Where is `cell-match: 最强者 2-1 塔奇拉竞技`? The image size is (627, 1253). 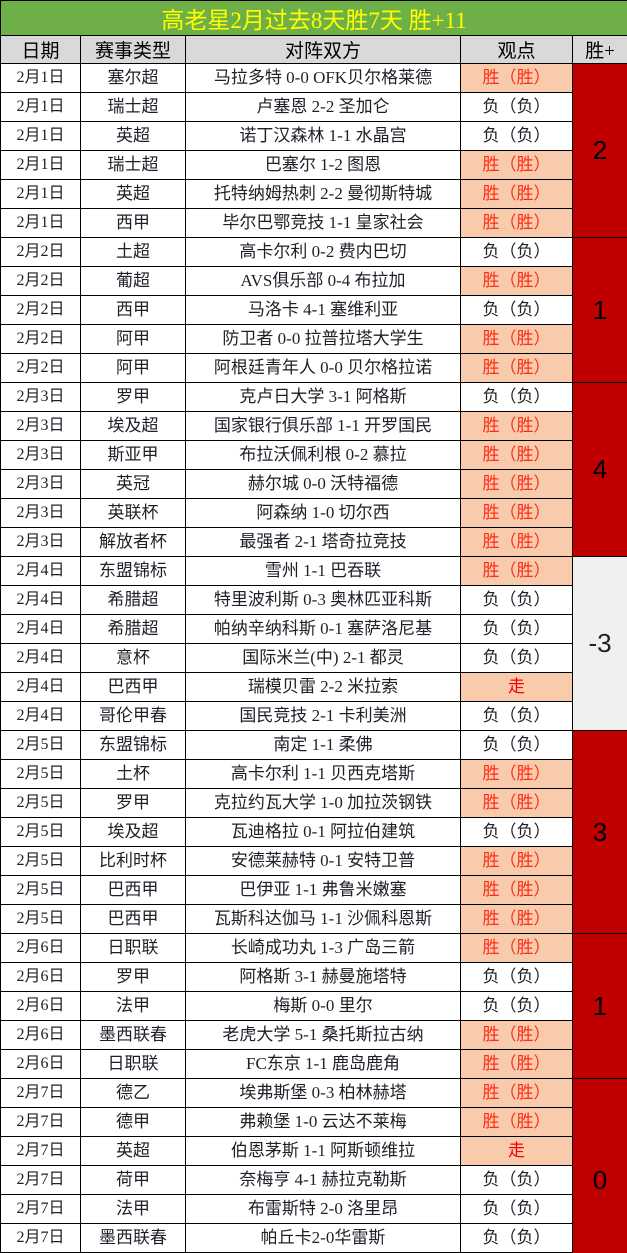
cell-match: 最强者 2-1 塔奇拉竞技 is located at coordinates (323, 542).